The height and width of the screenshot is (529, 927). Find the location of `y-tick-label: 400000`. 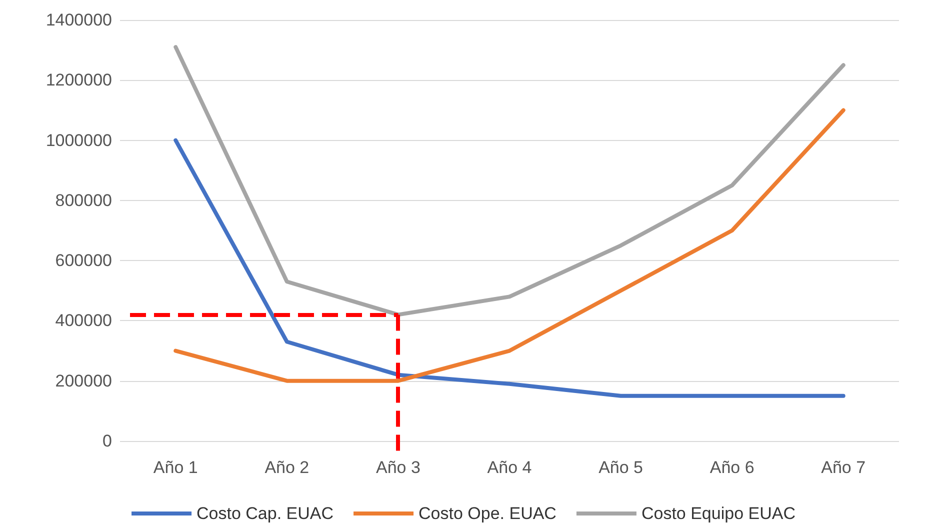

y-tick-label: 400000 is located at coordinates (83, 320).